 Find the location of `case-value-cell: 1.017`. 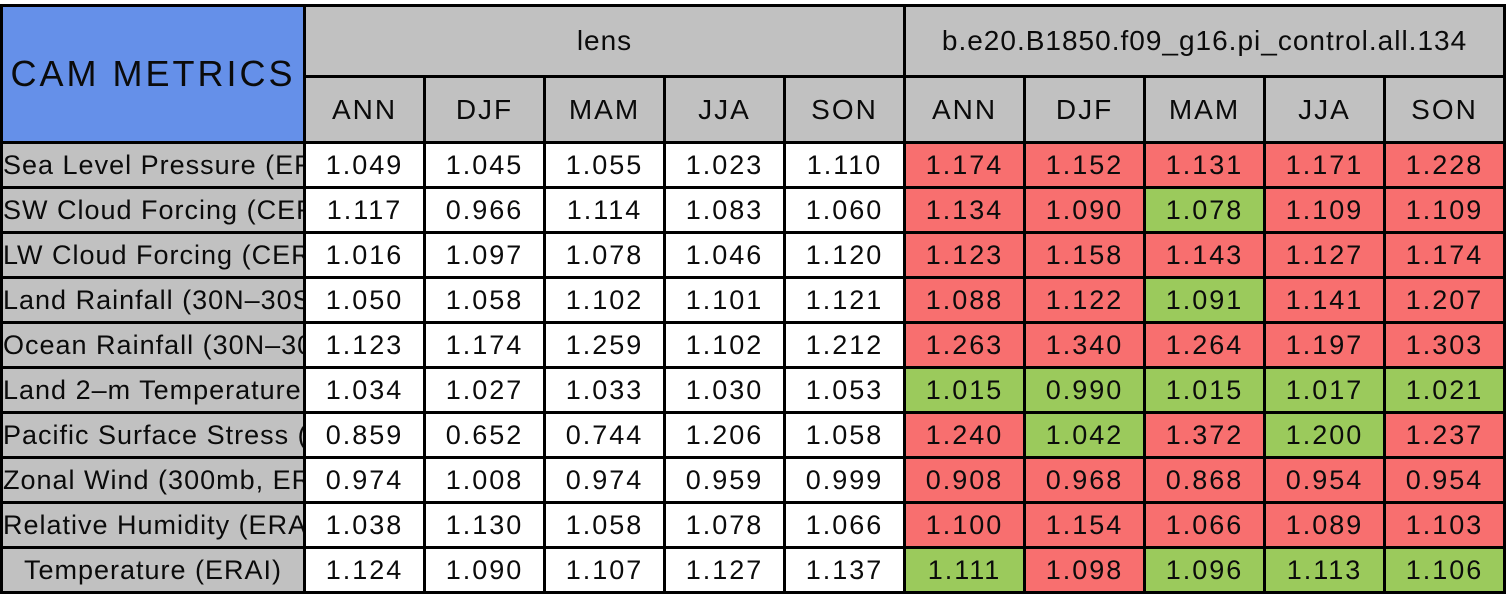

case-value-cell: 1.017 is located at coordinates (1325, 390).